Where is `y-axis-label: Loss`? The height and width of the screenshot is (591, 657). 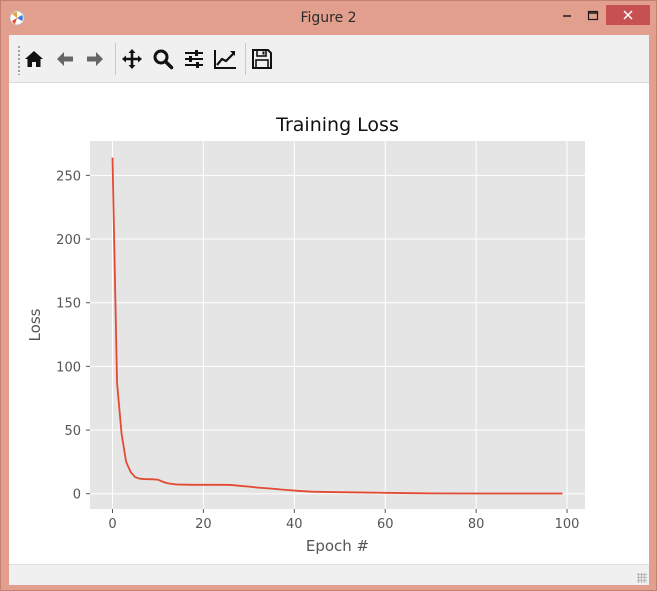
y-axis-label: Loss is located at coordinates (35, 324).